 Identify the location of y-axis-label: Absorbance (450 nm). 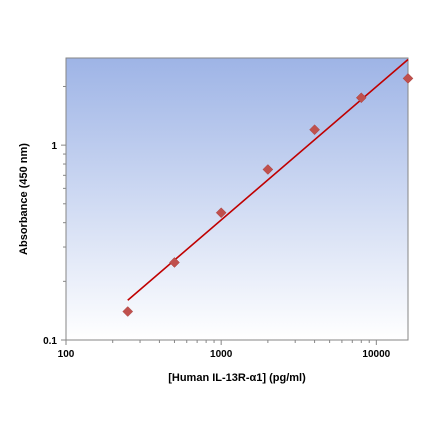
(24, 199).